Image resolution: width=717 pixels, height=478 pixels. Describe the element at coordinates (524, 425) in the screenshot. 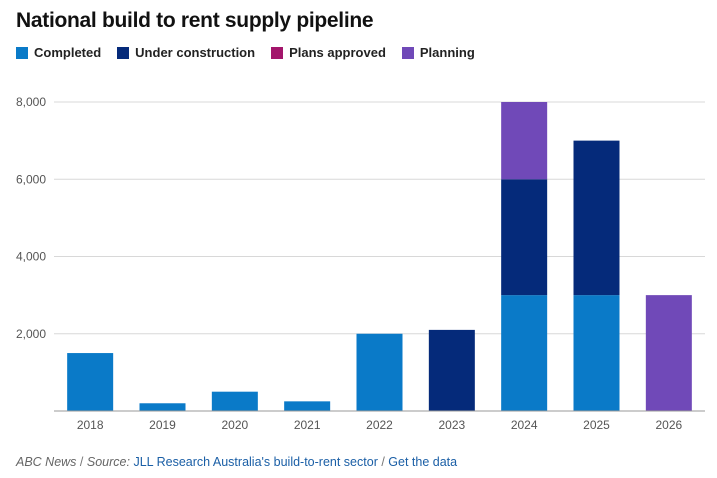

I see `x-tick-label: 2024` at that location.